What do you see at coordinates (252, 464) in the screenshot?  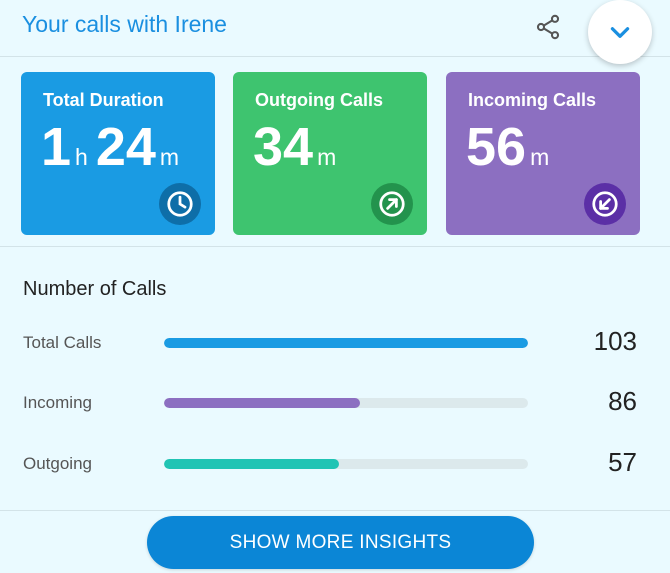 I see `bar-fill-outgoing` at bounding box center [252, 464].